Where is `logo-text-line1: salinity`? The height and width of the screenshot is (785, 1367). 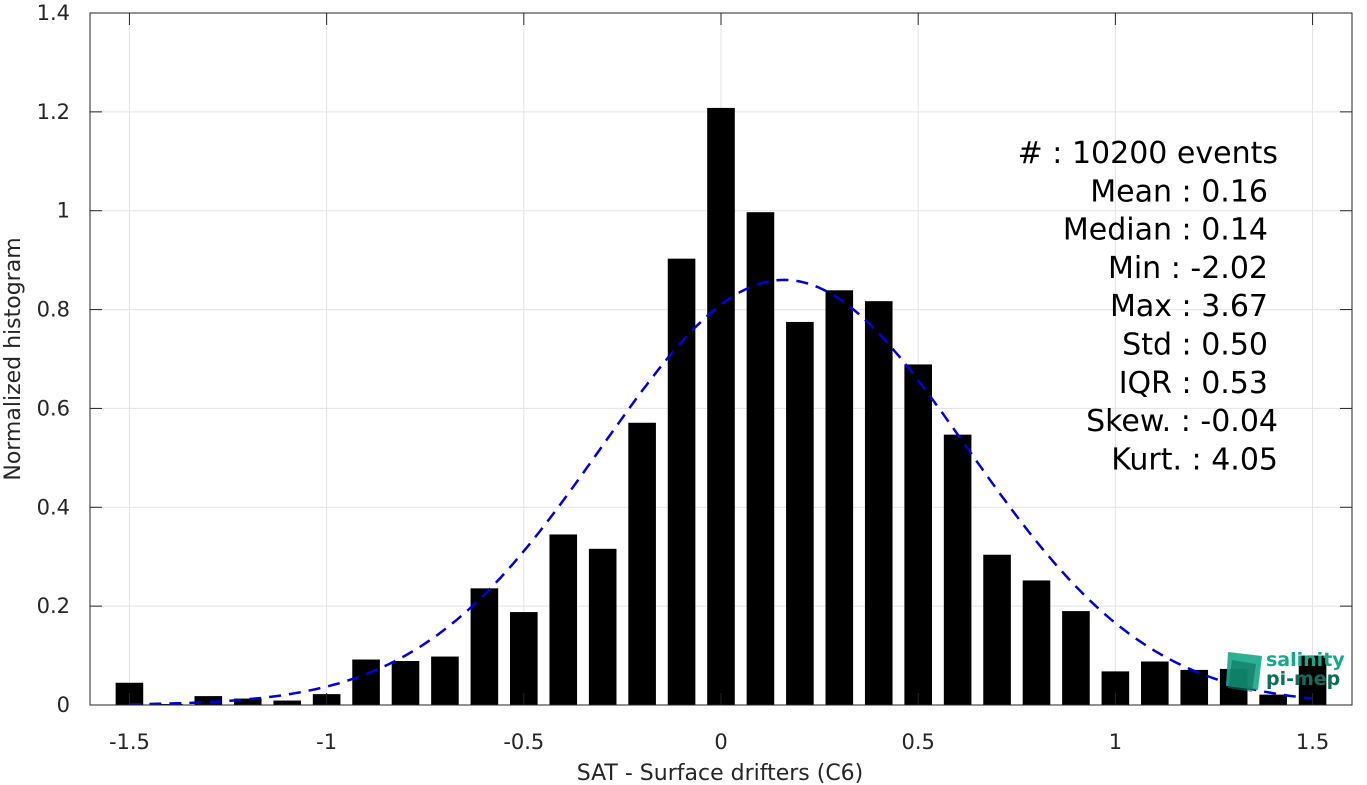
logo-text-line1: salinity is located at coordinates (1305, 660).